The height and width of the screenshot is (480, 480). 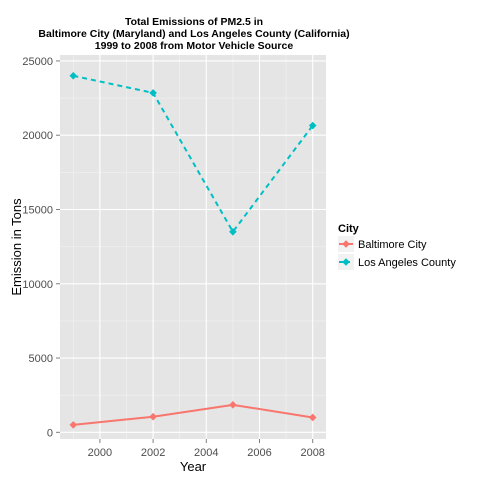 I want to click on legend: City Baltimore City Los Angeles County, so click(x=397, y=246).